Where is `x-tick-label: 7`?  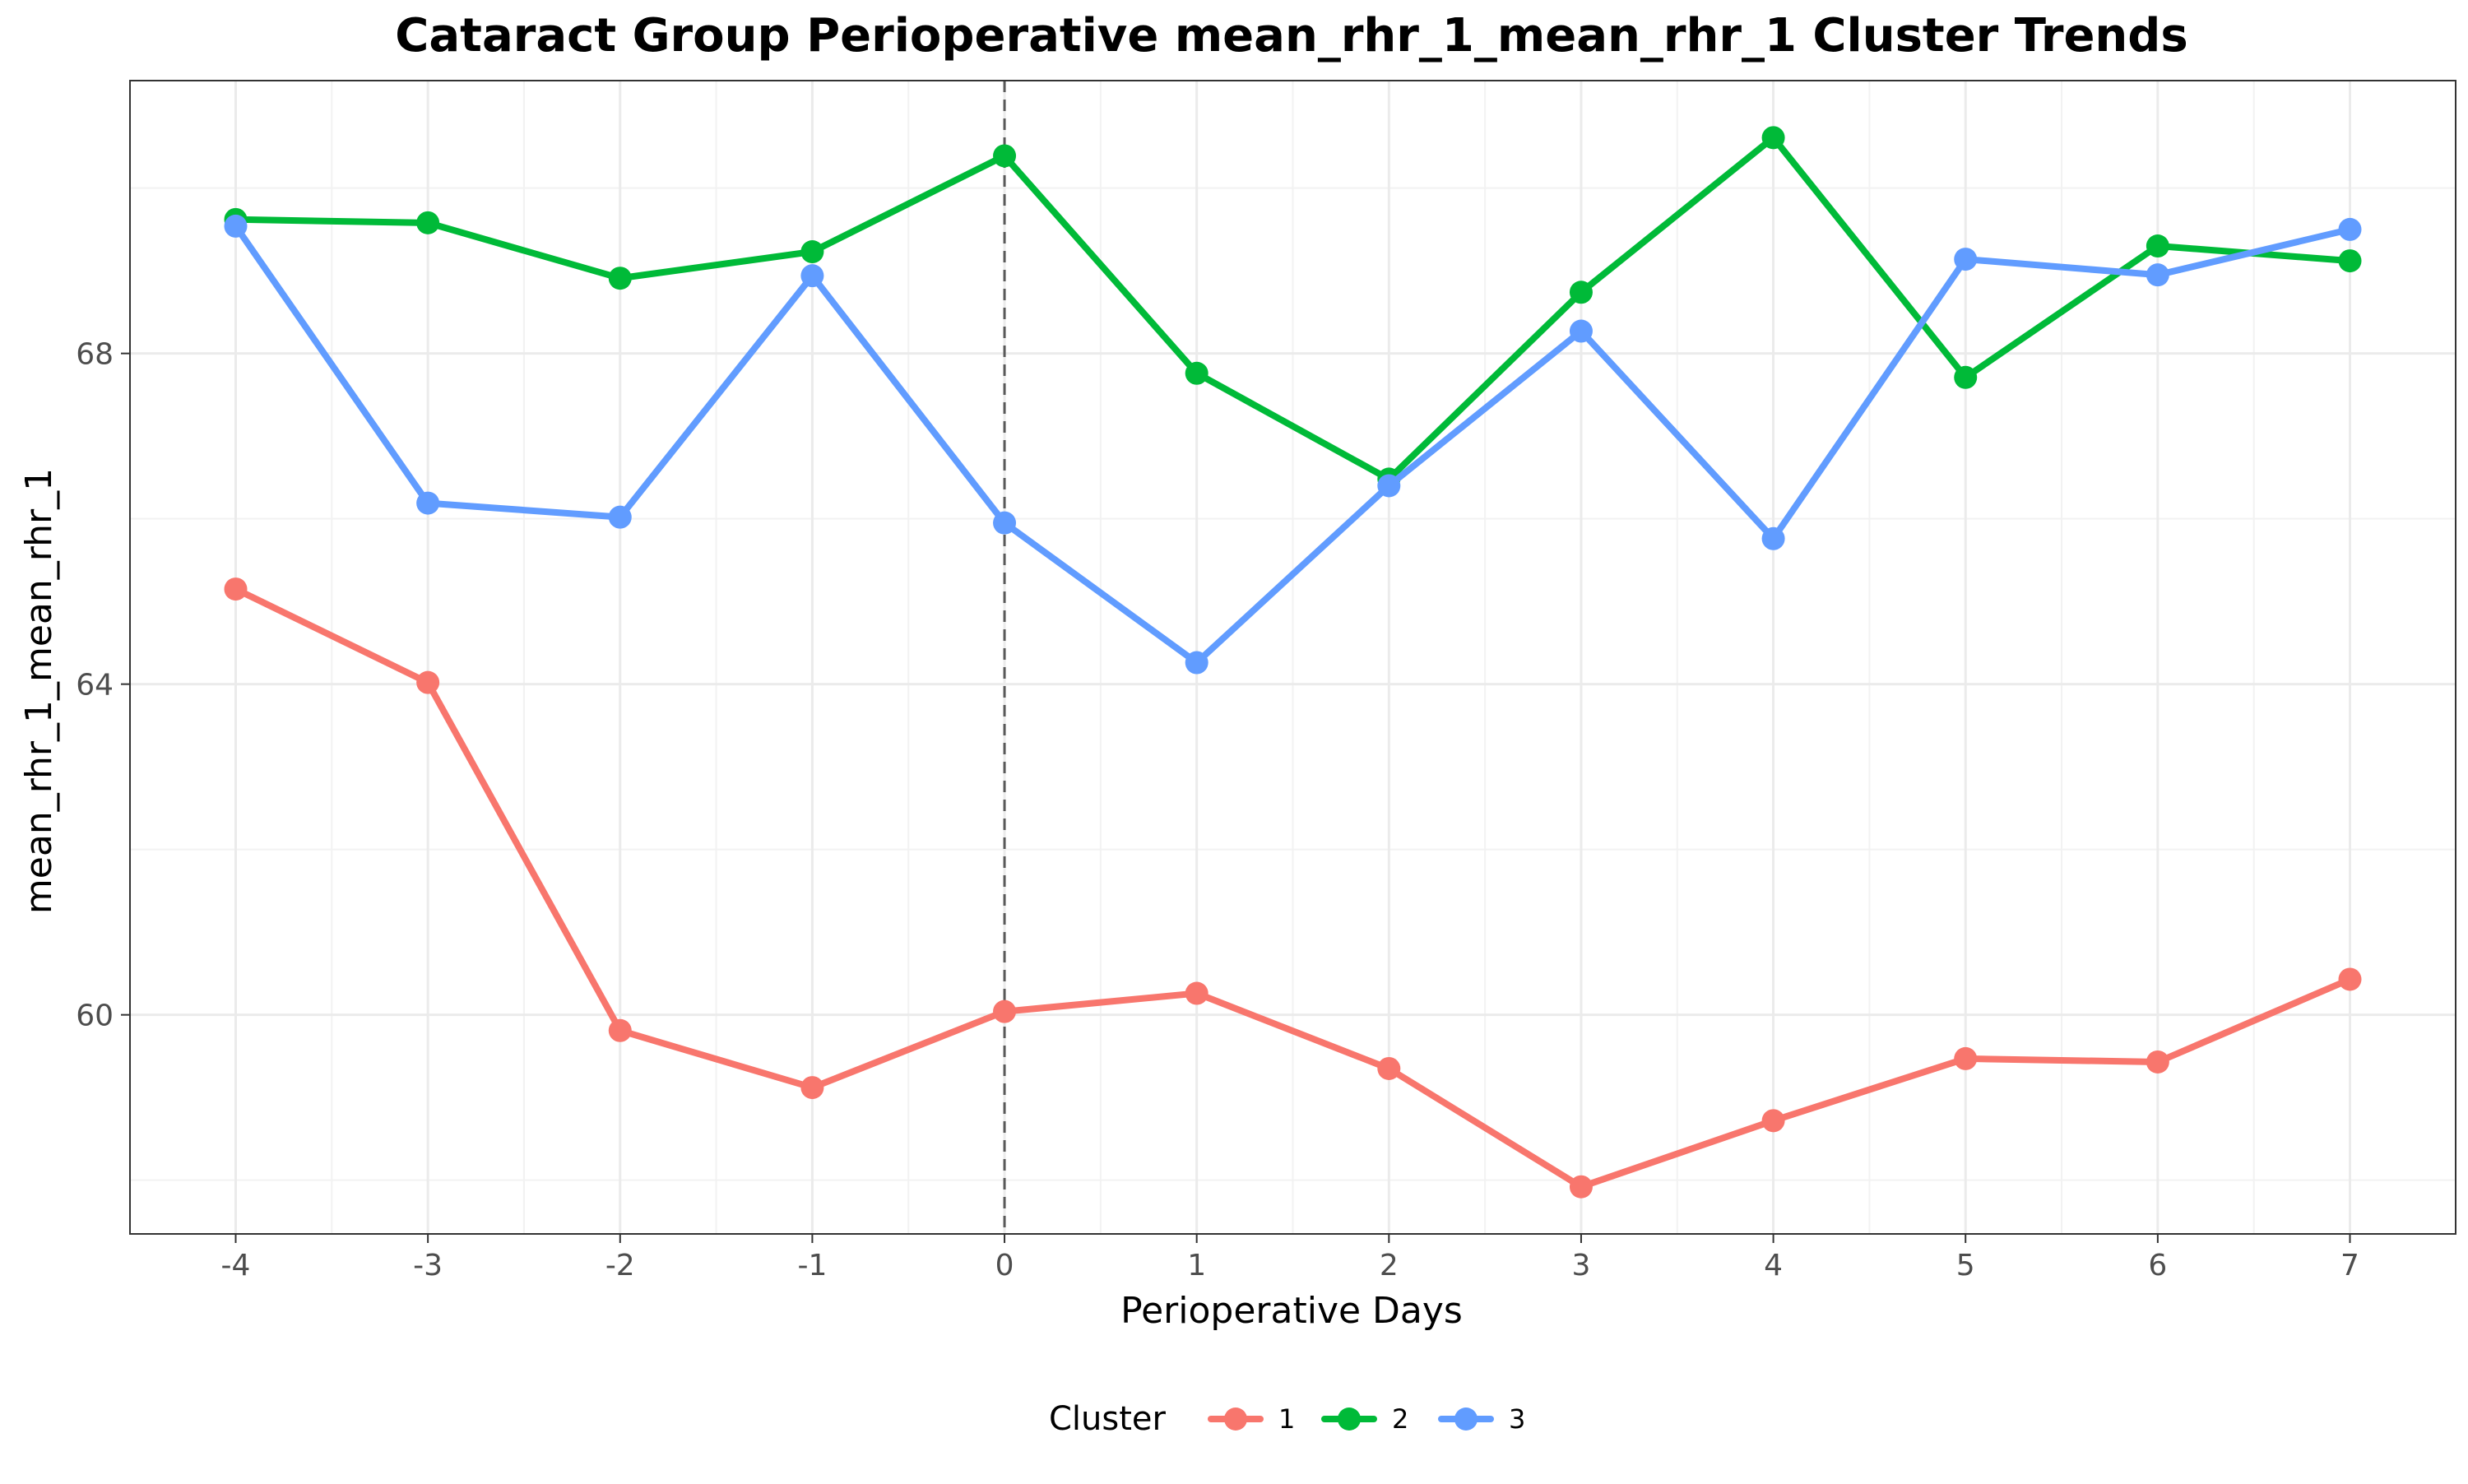
x-tick-label: 7 is located at coordinates (2349, 1265).